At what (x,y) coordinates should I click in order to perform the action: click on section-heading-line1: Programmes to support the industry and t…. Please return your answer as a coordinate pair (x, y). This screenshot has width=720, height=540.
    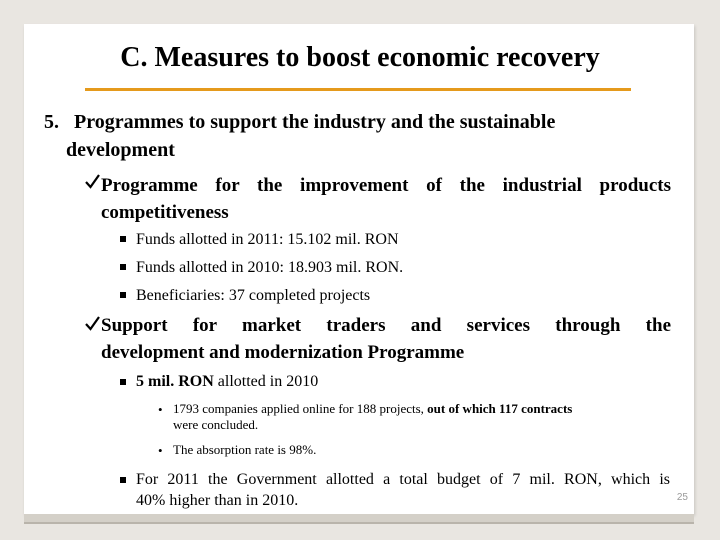
    Looking at the image, I should click on (315, 122).